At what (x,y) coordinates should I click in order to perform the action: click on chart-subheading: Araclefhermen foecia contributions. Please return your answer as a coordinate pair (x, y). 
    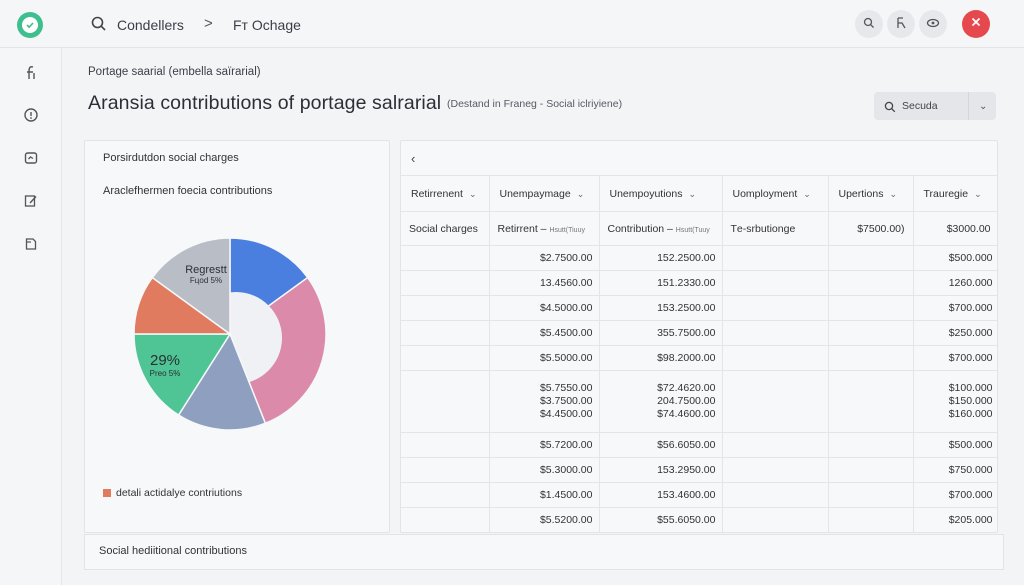
    Looking at the image, I should click on (188, 191).